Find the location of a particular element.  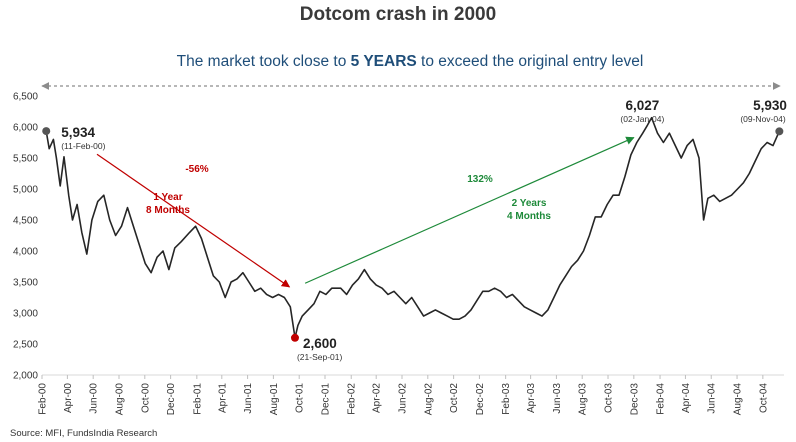

x-tick-label: Oct-03 is located at coordinates (609, 398).